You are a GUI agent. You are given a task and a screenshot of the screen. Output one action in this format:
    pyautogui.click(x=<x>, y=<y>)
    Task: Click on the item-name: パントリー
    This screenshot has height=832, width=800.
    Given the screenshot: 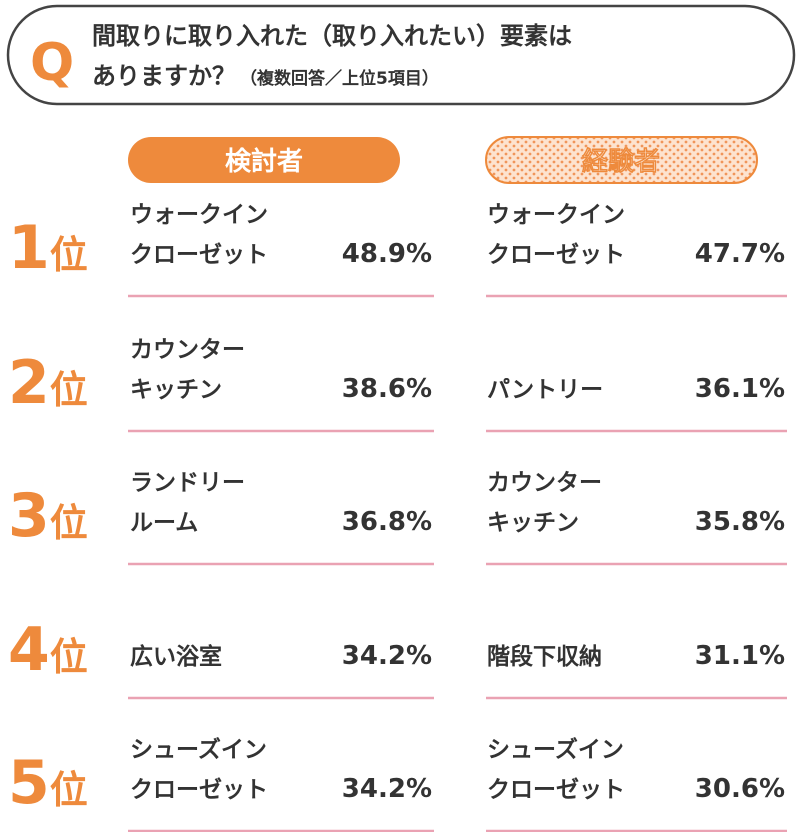 What is the action you would take?
    pyautogui.click(x=545, y=390)
    